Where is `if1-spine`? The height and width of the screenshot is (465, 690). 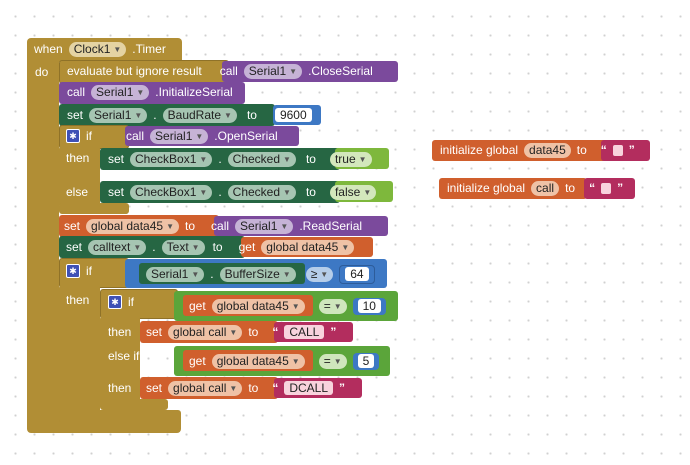 if1-spine is located at coordinates (79, 177).